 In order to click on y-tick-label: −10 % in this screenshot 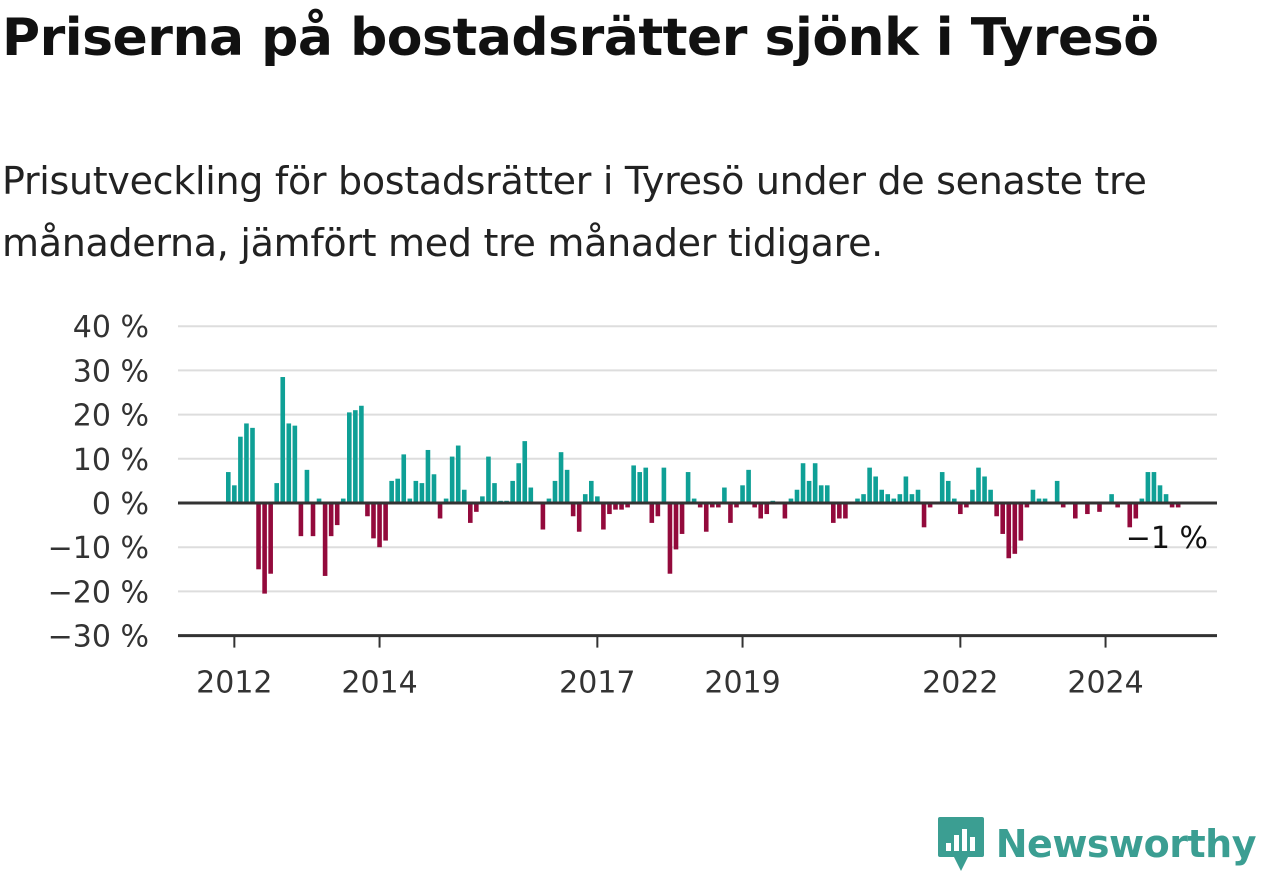, I will do `click(98, 548)`.